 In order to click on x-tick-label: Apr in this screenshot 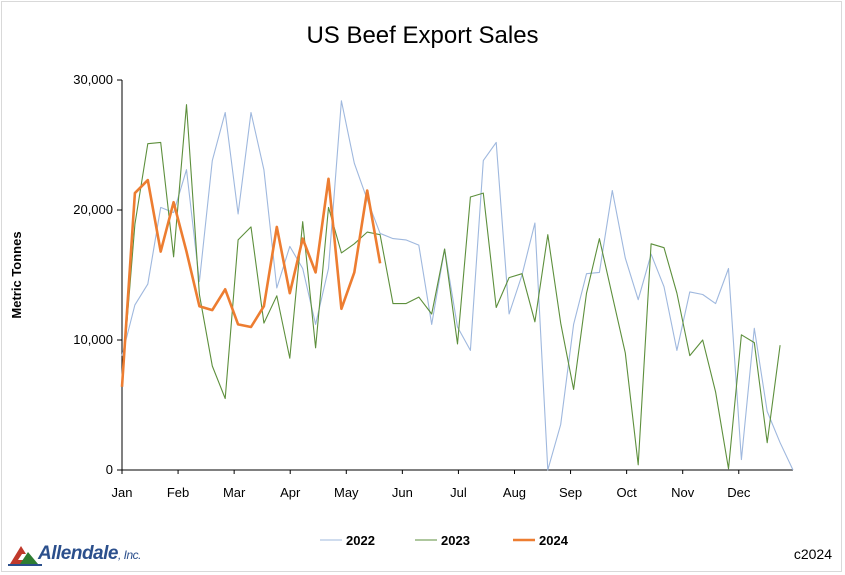, I will do `click(290, 492)`.